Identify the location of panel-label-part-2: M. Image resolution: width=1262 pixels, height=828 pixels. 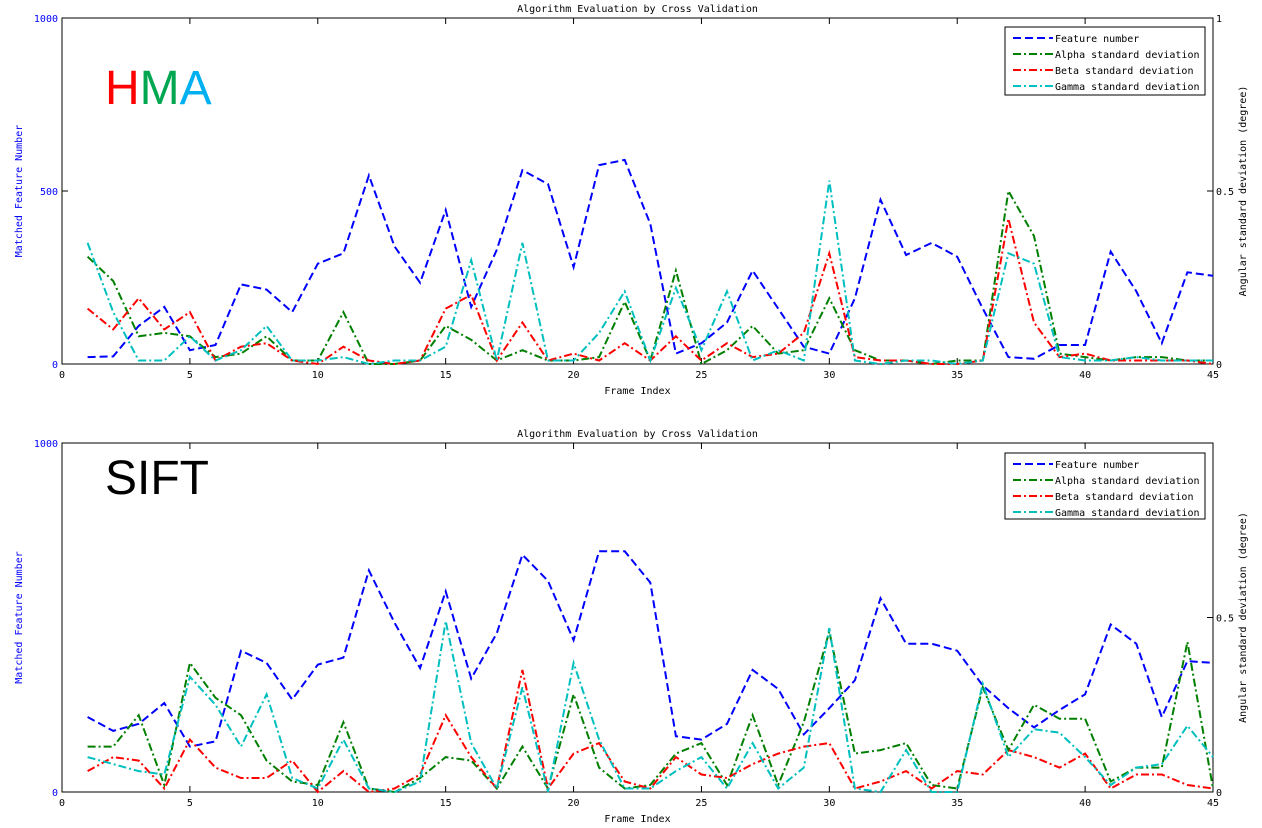
(160, 88).